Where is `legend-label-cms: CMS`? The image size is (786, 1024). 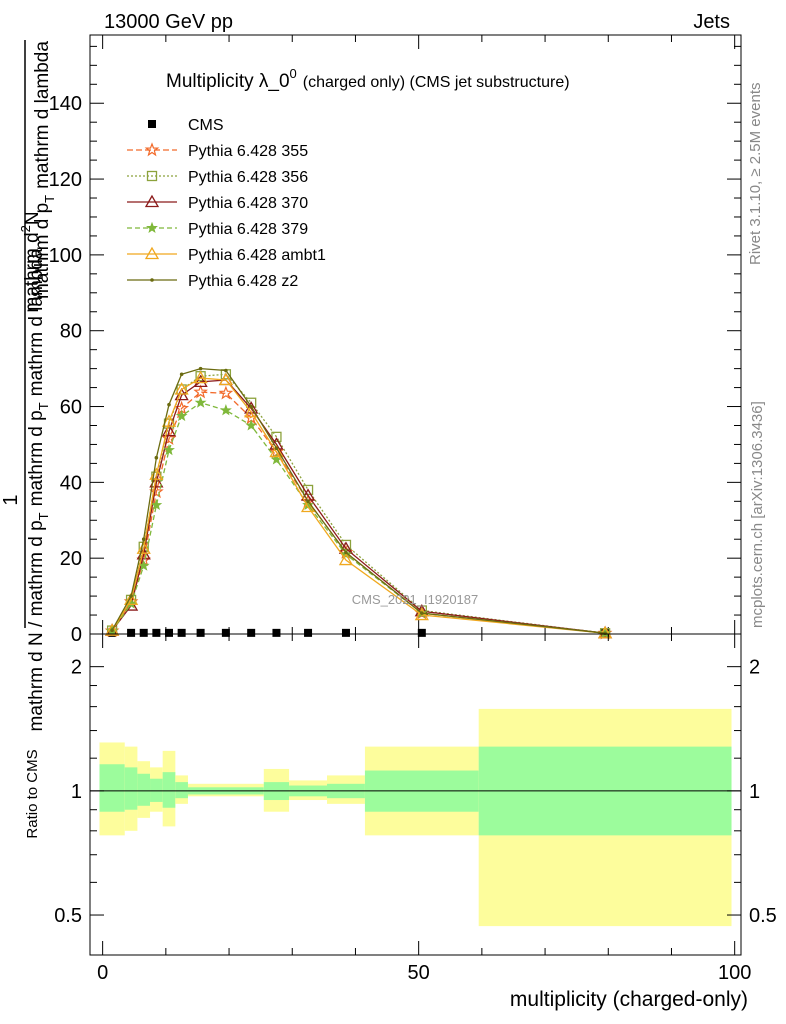
legend-label-cms: CMS is located at coordinates (206, 125).